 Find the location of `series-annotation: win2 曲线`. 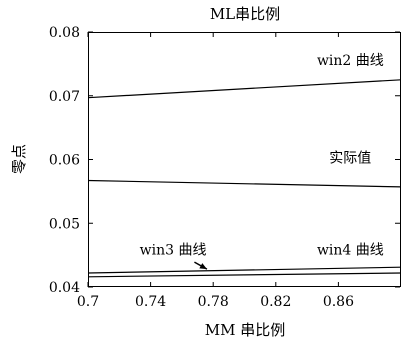

series-annotation: win2 曲线 is located at coordinates (350, 61).